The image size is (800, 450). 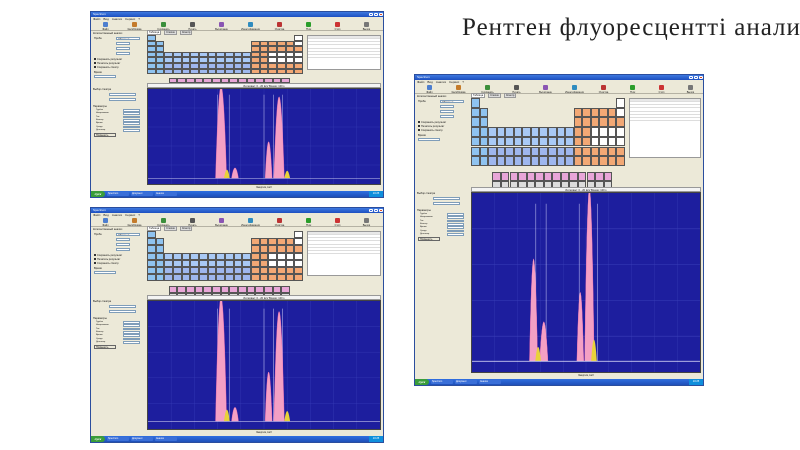 I want to click on probe-select: Образец 1, so click(x=452, y=101).